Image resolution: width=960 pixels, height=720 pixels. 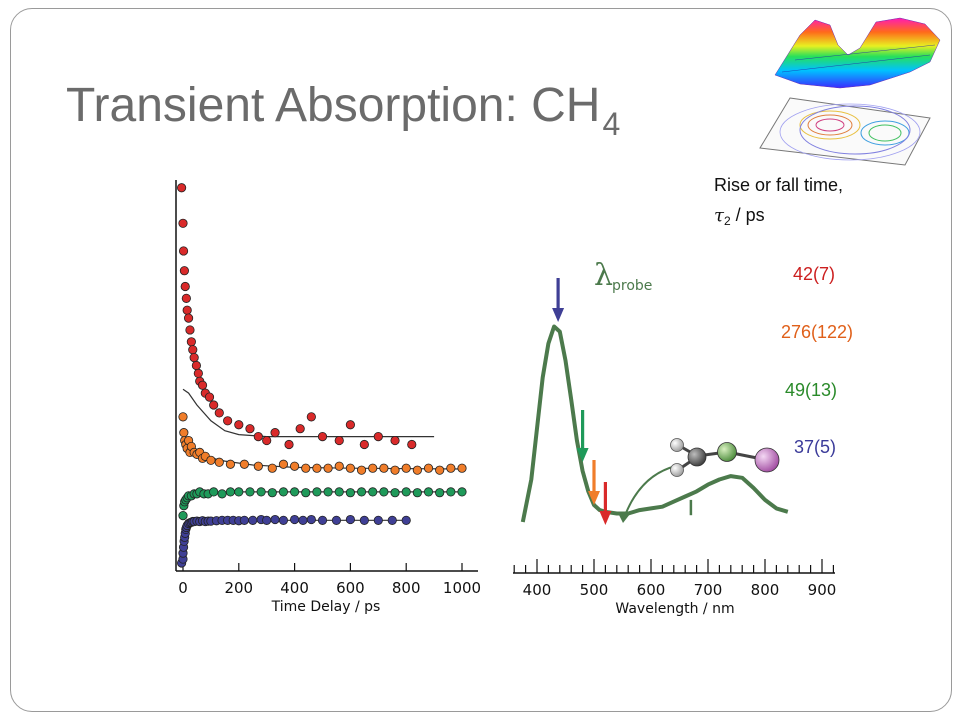 What do you see at coordinates (350, 588) in the screenshot?
I see `kinetics-x-tick-label: 600` at bounding box center [350, 588].